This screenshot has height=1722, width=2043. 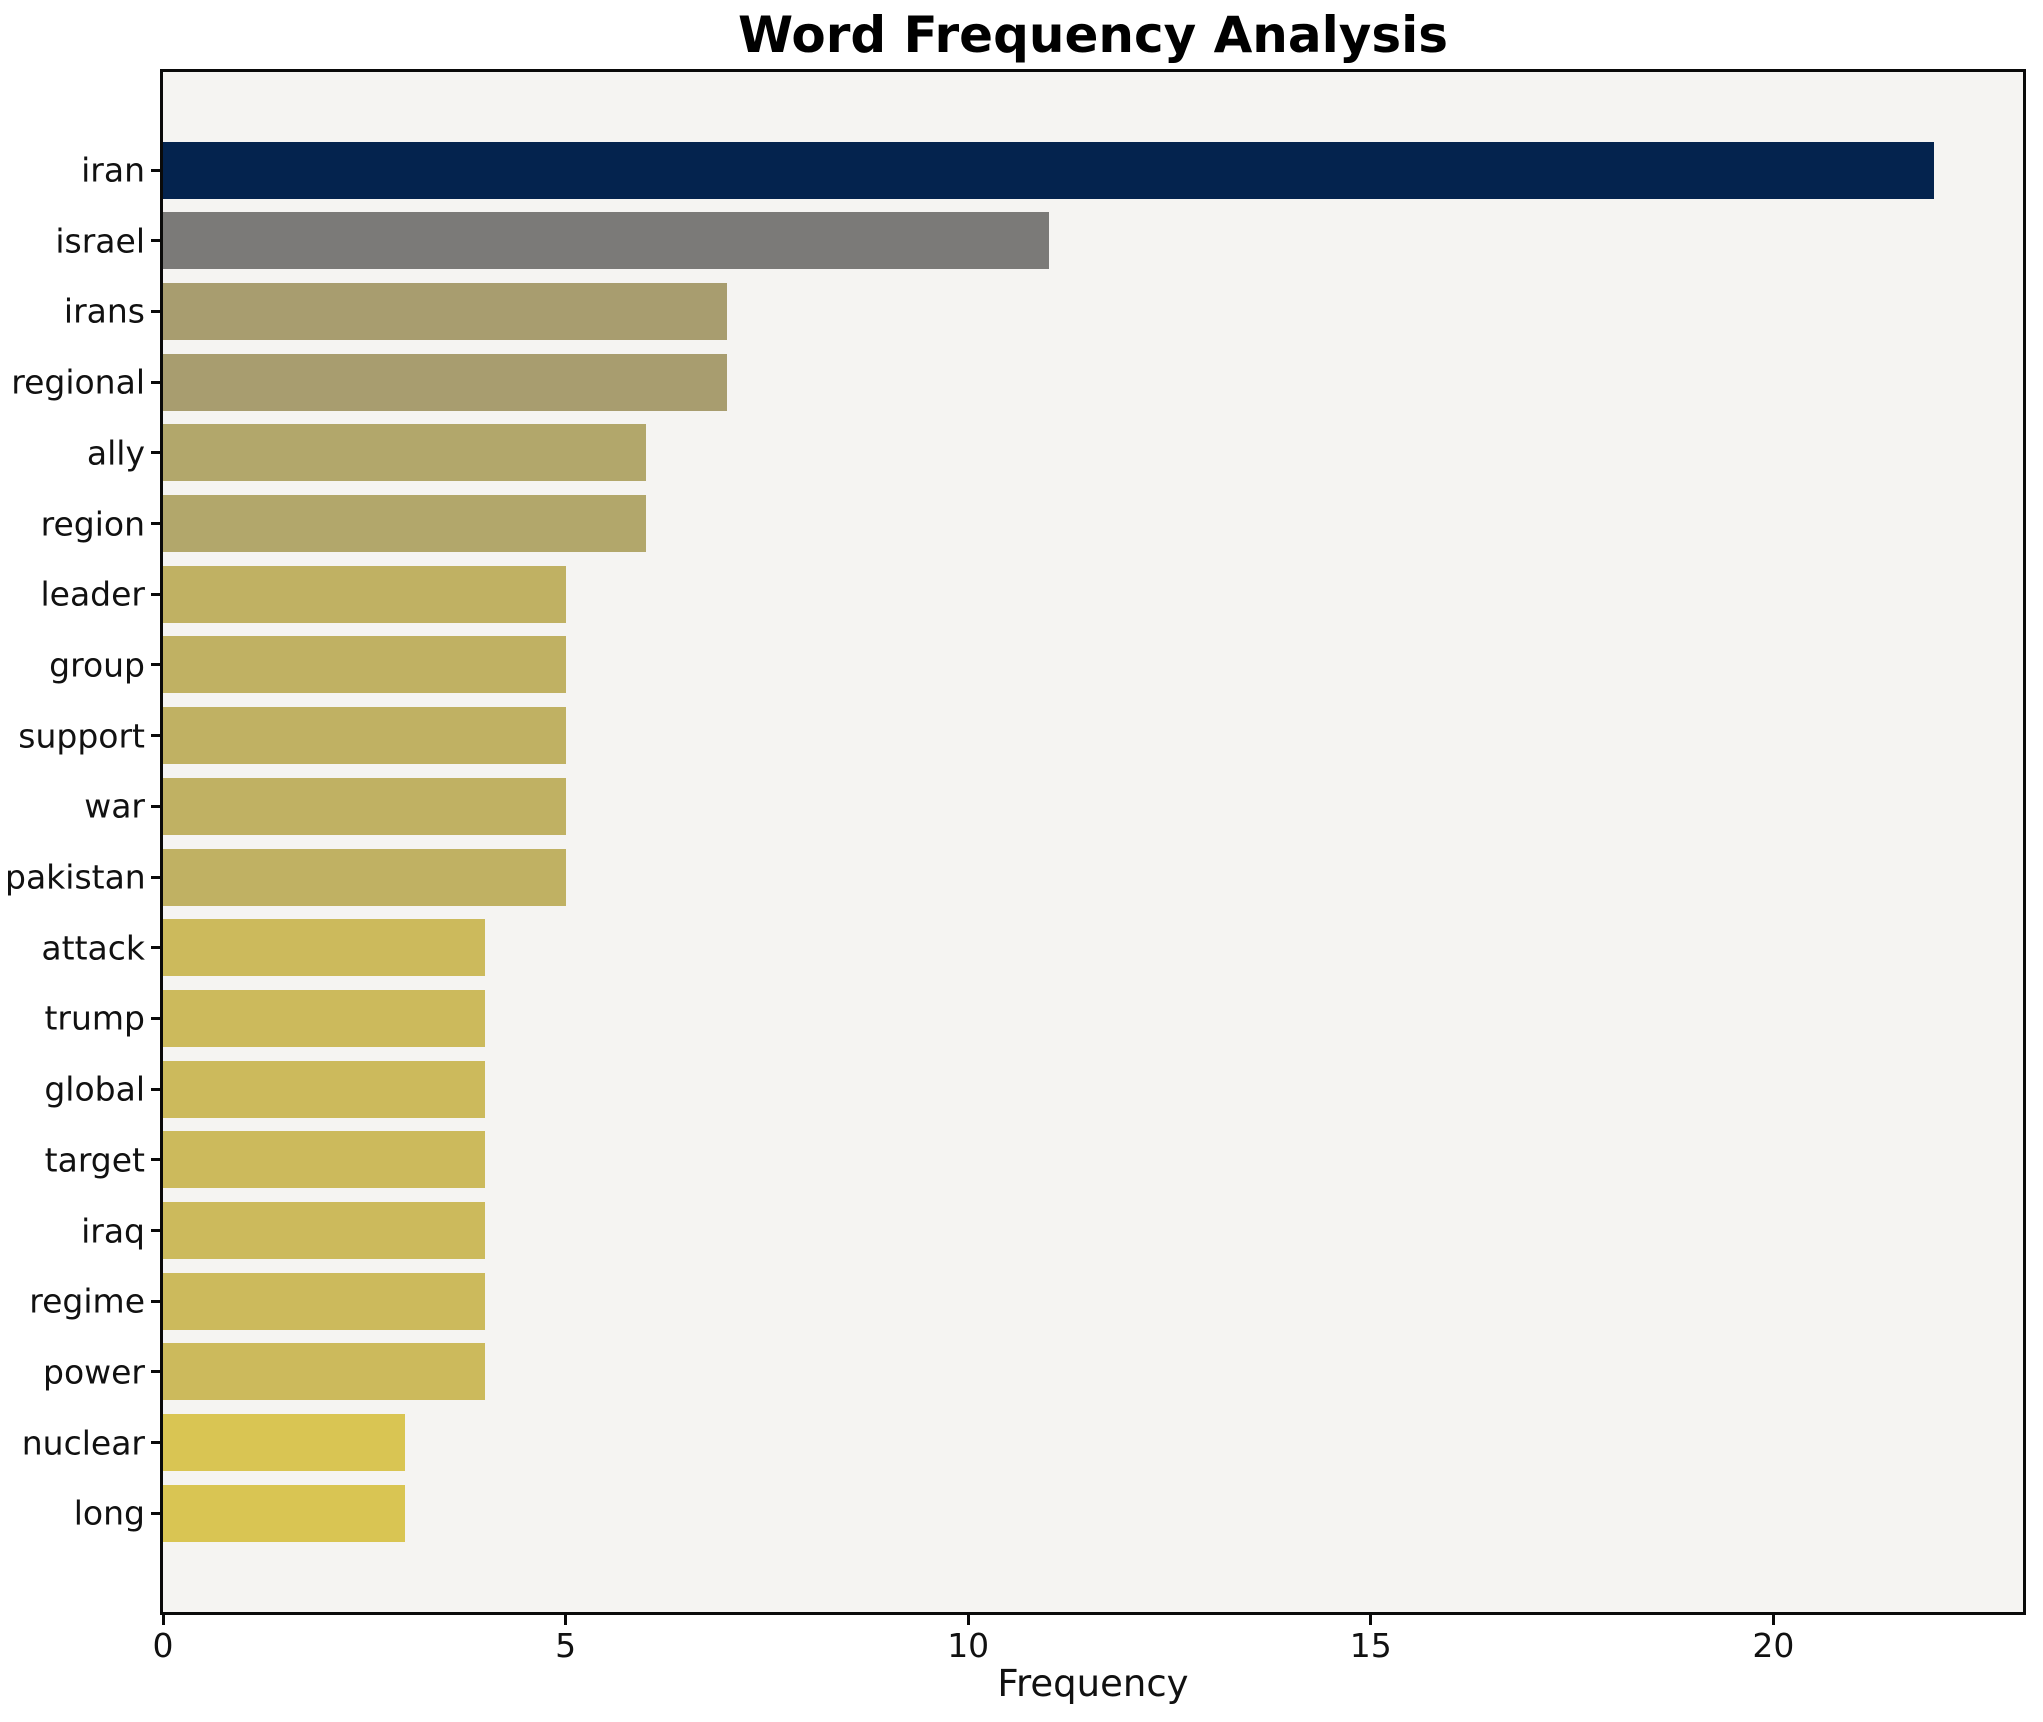 I want to click on bar-ally, so click(x=405, y=453).